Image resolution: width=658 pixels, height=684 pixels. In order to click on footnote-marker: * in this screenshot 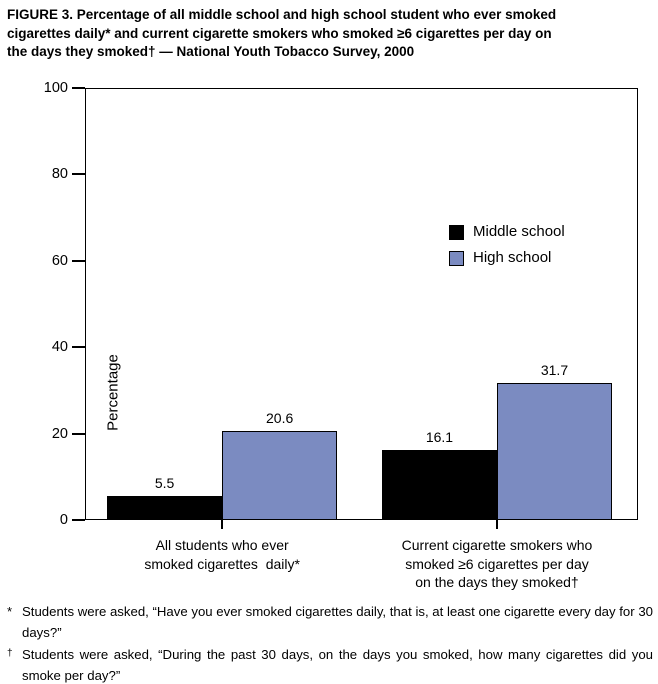, I will do `click(10, 611)`.